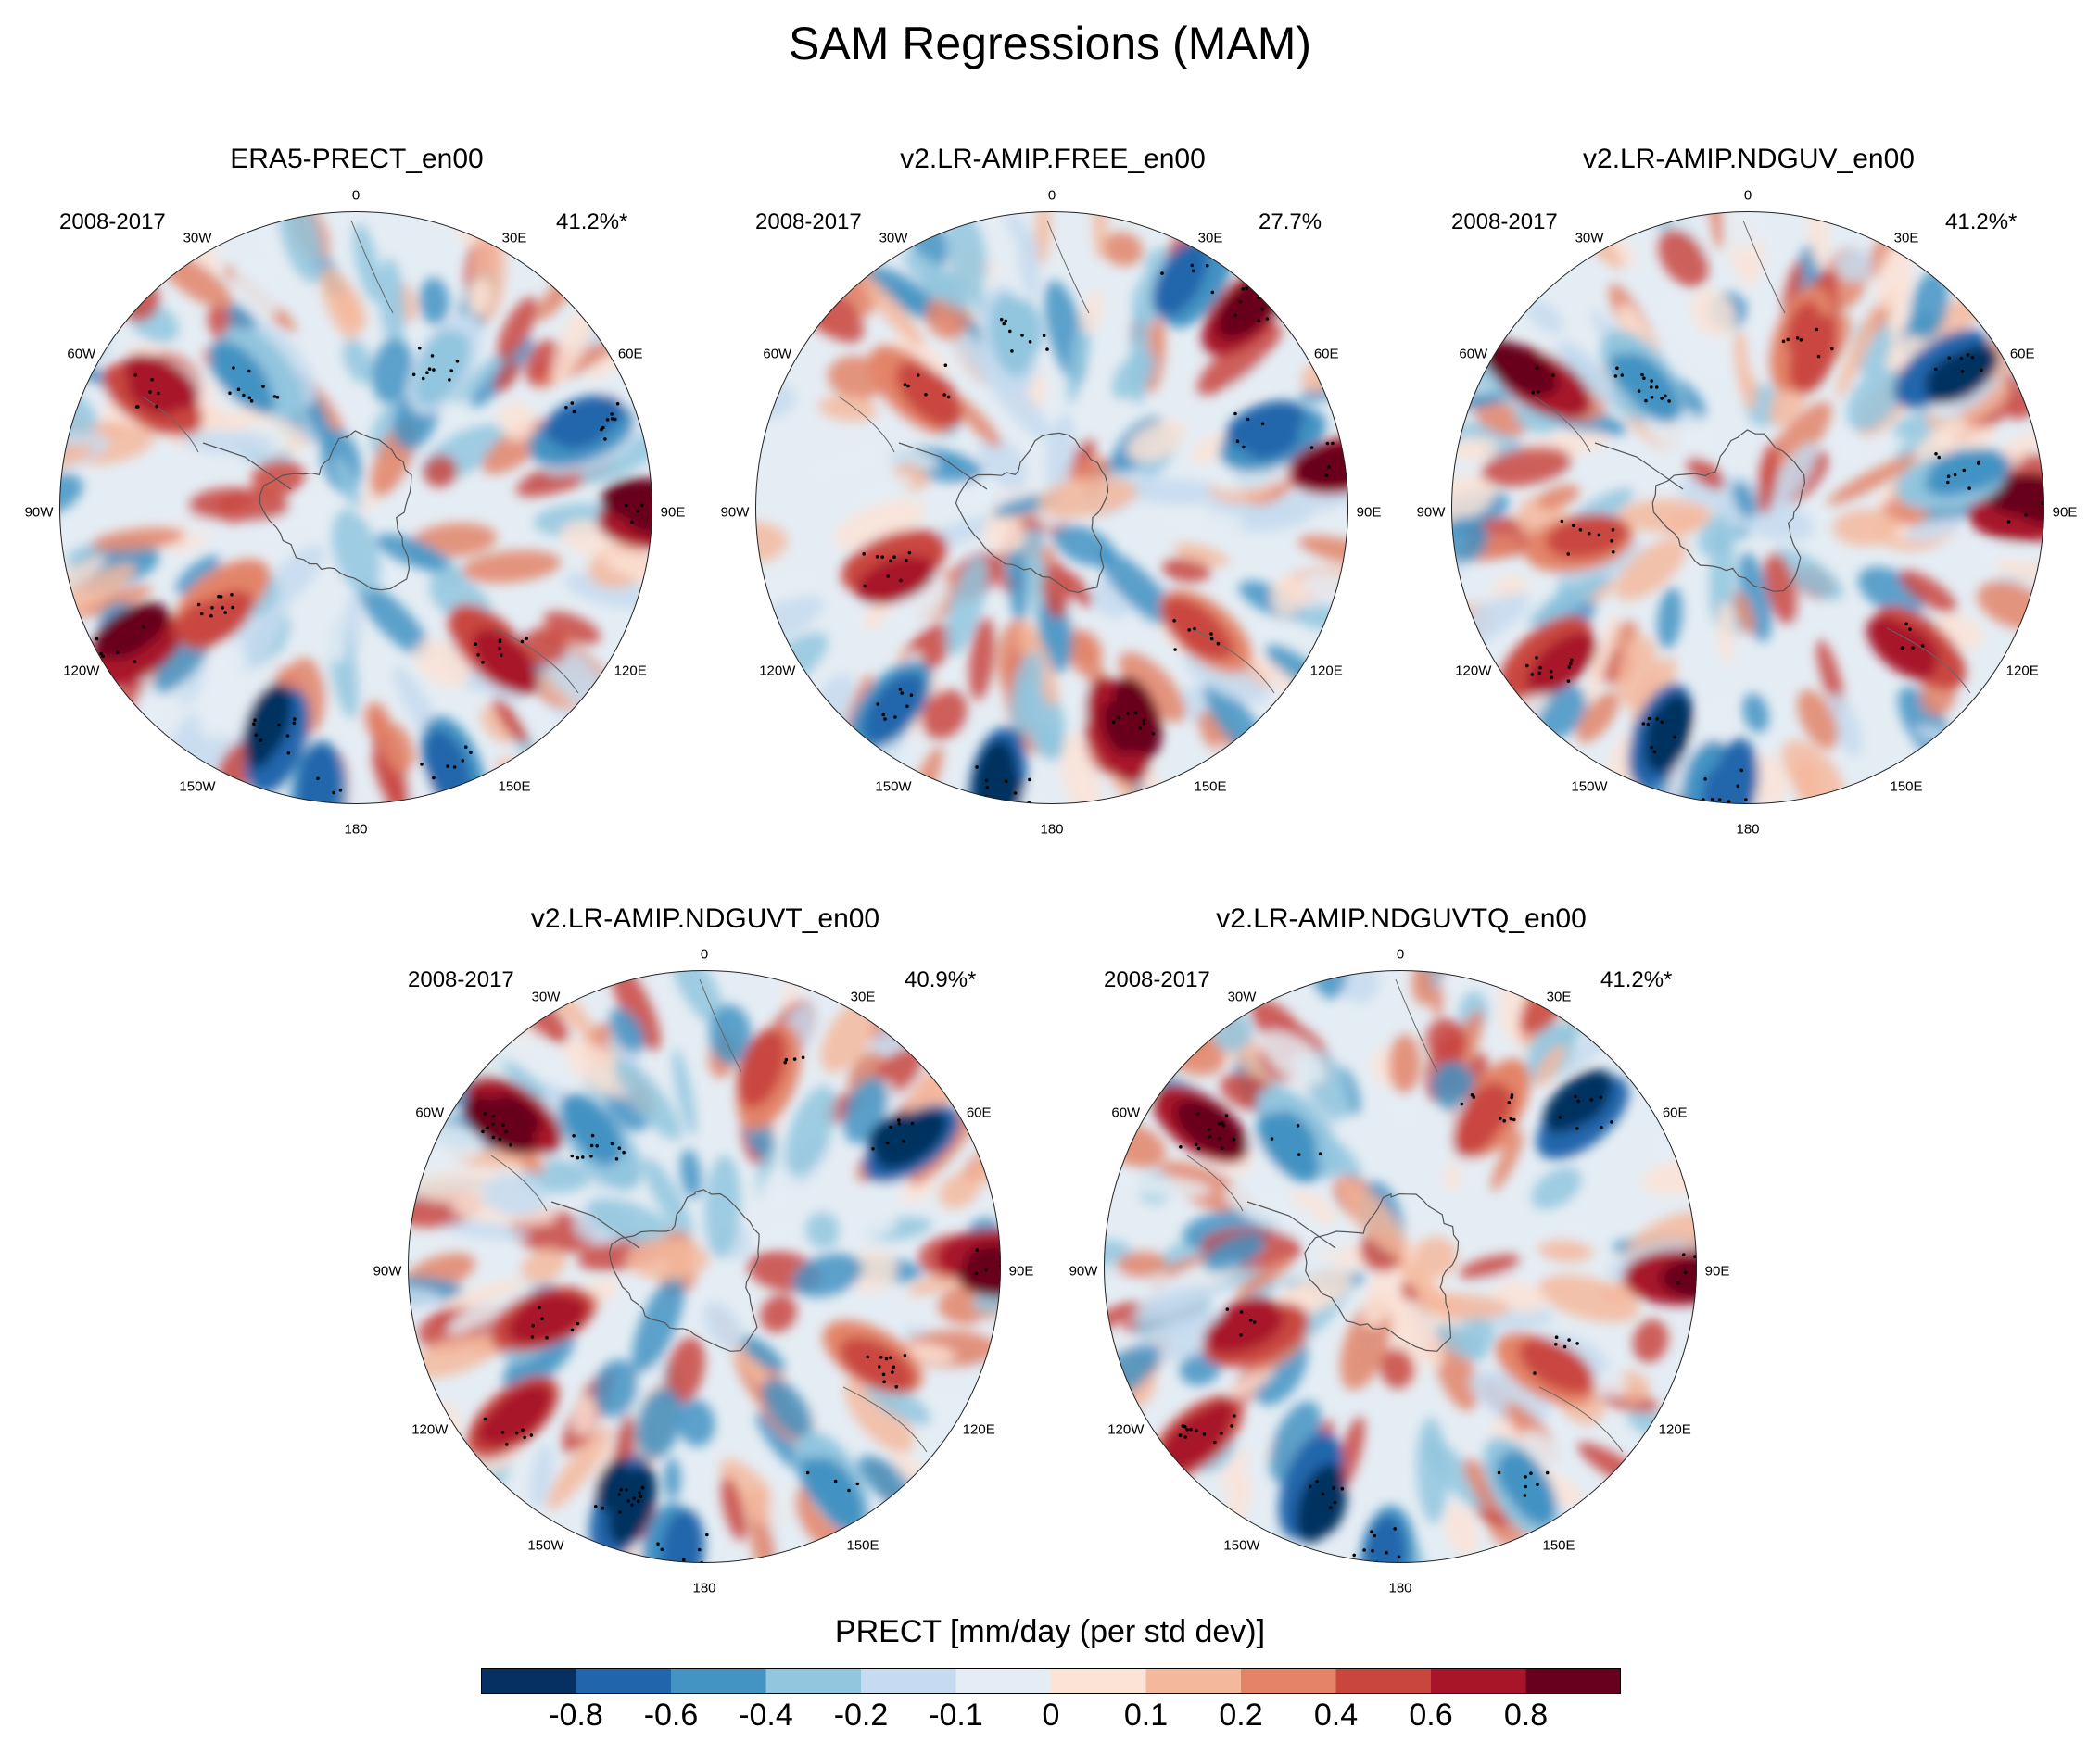  Describe the element at coordinates (671, 1715) in the screenshot. I see `colorbar-tick-label: -0.6` at that location.